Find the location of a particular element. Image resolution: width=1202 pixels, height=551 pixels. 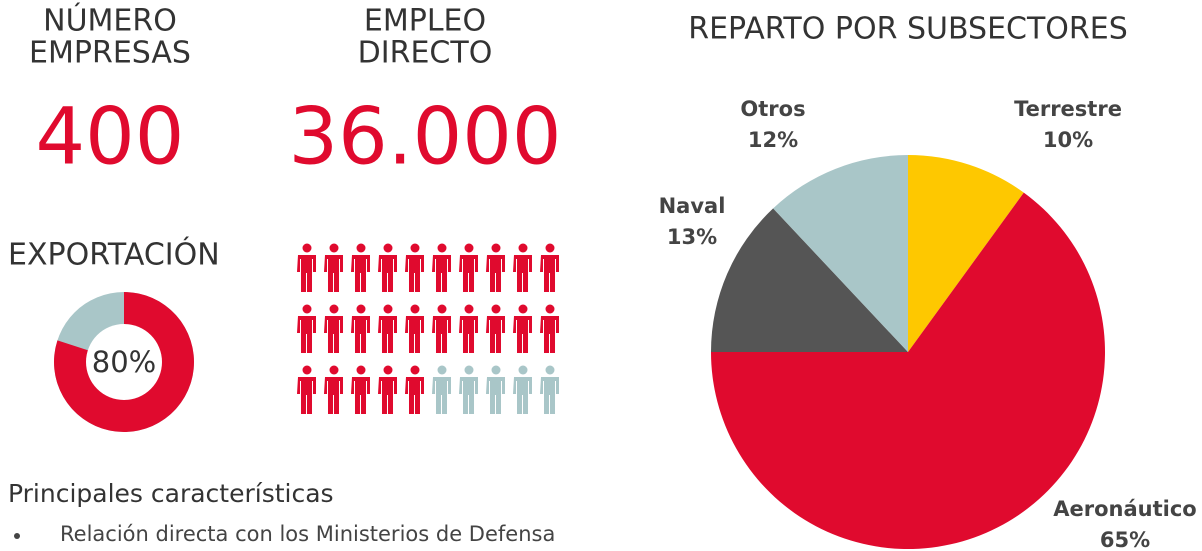

pie-category: Terrestre is located at coordinates (1068, 109).